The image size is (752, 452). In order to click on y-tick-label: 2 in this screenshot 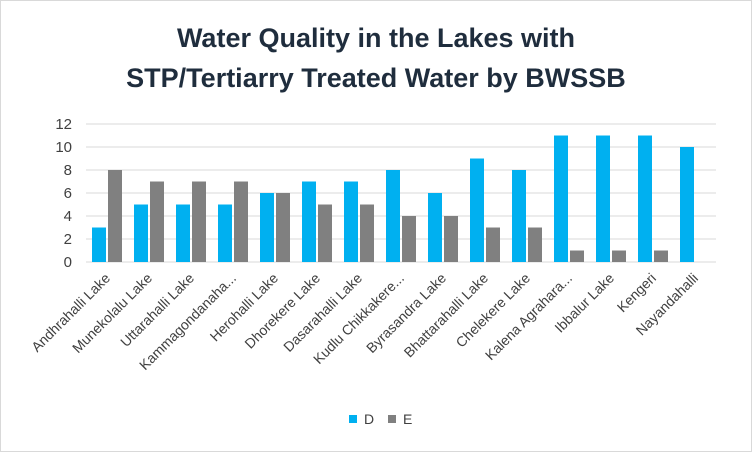, I will do `click(68, 239)`.